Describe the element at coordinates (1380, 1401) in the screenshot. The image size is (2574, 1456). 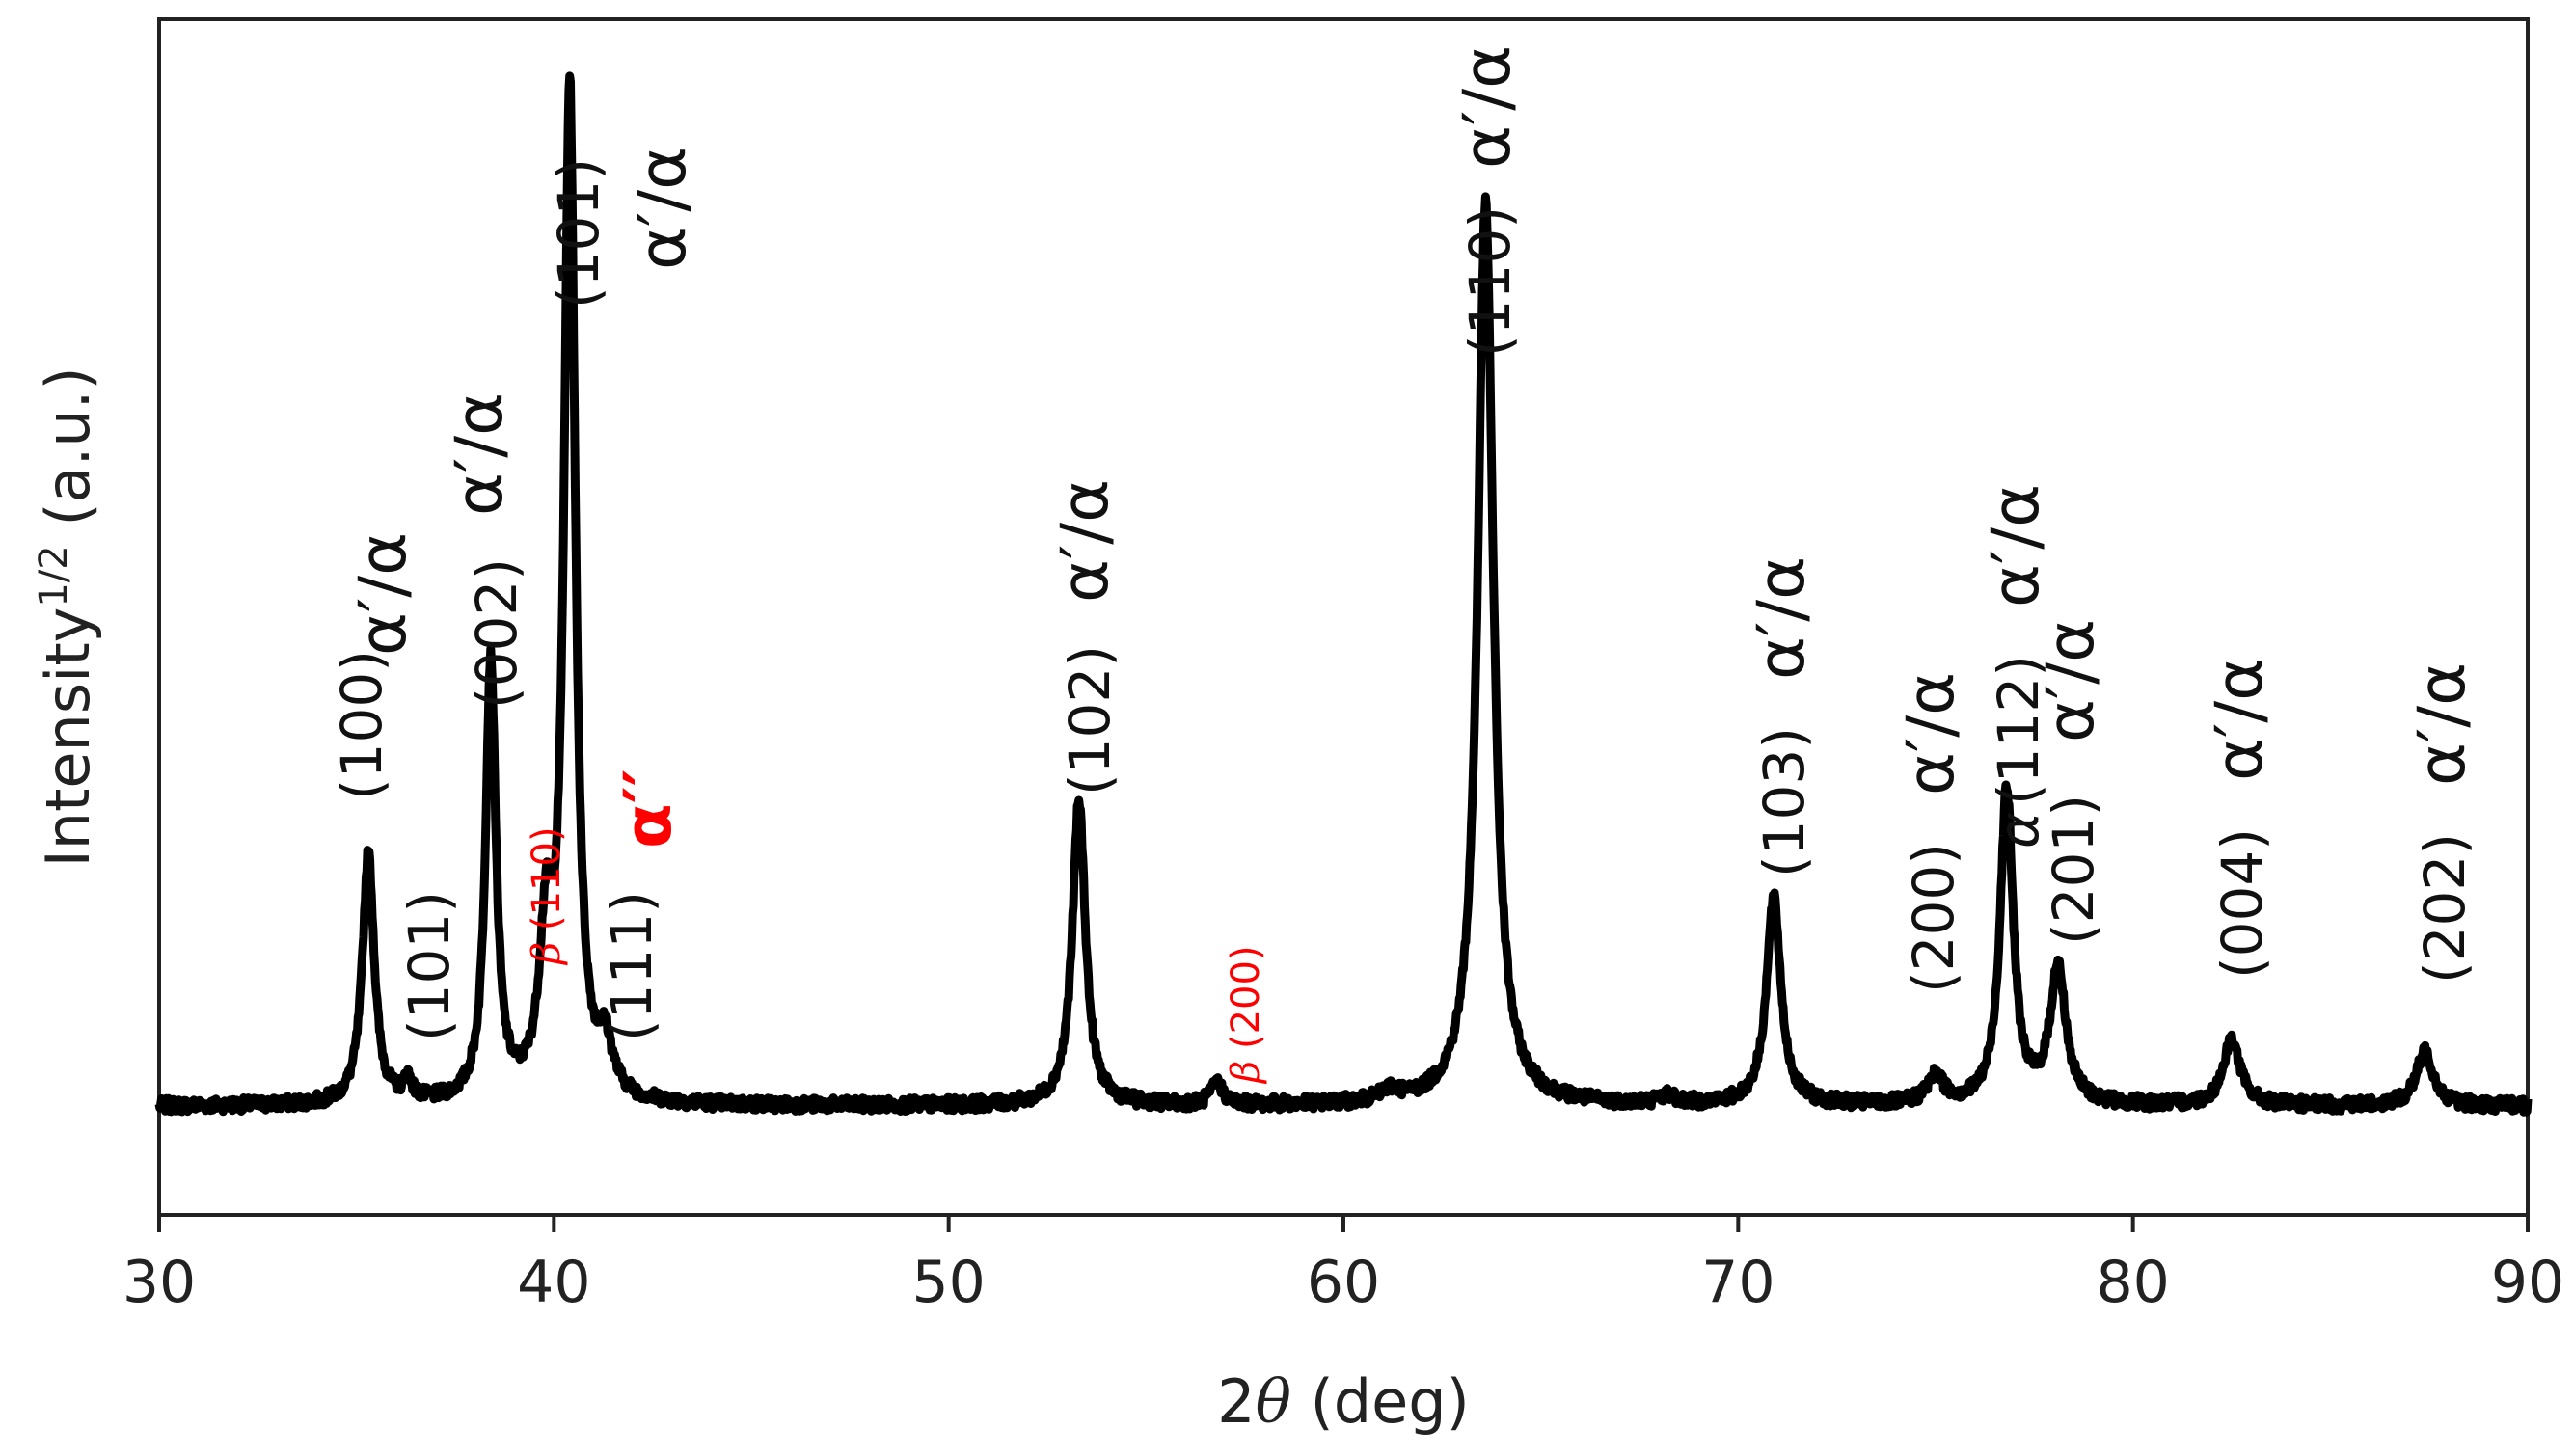
I see `x-axis-title-unit: (deg)` at that location.